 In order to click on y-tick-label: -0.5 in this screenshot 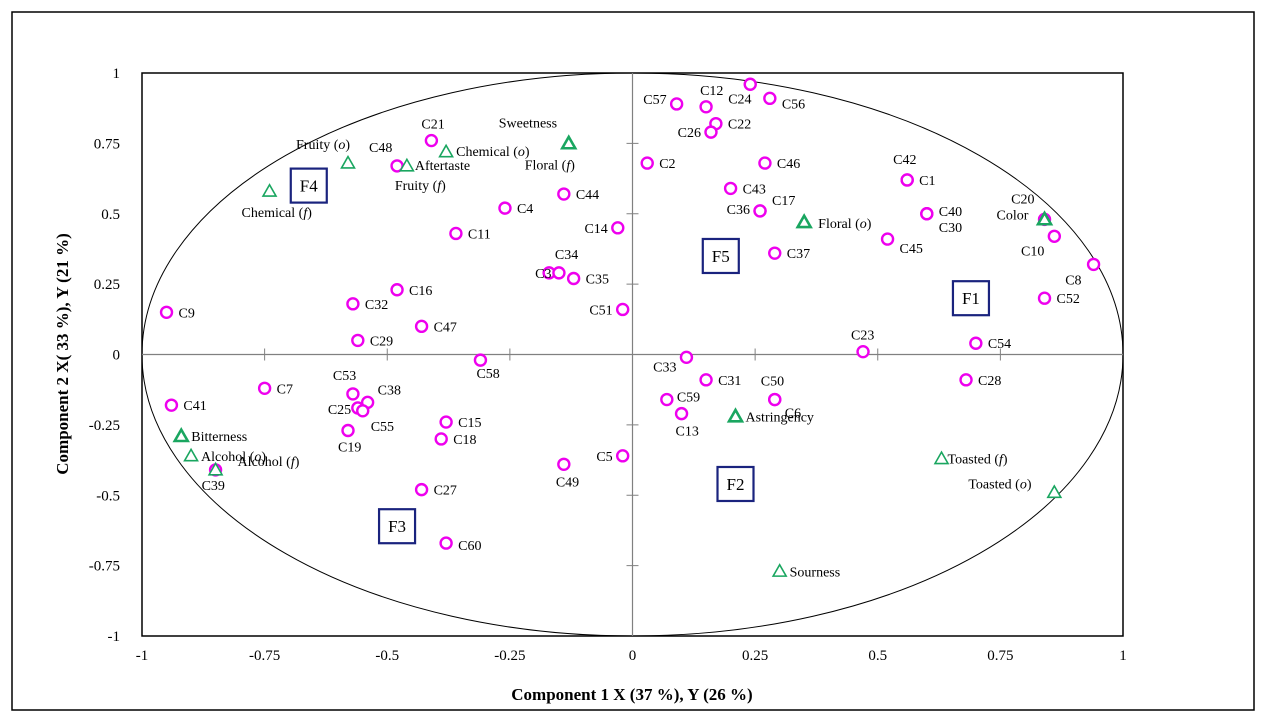, I will do `click(108, 496)`.